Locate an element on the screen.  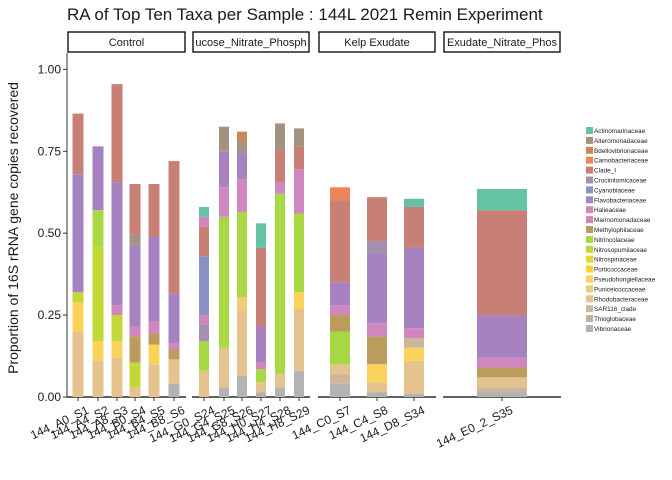
legend-item: Rhodobacteraceae is located at coordinates (617, 299).